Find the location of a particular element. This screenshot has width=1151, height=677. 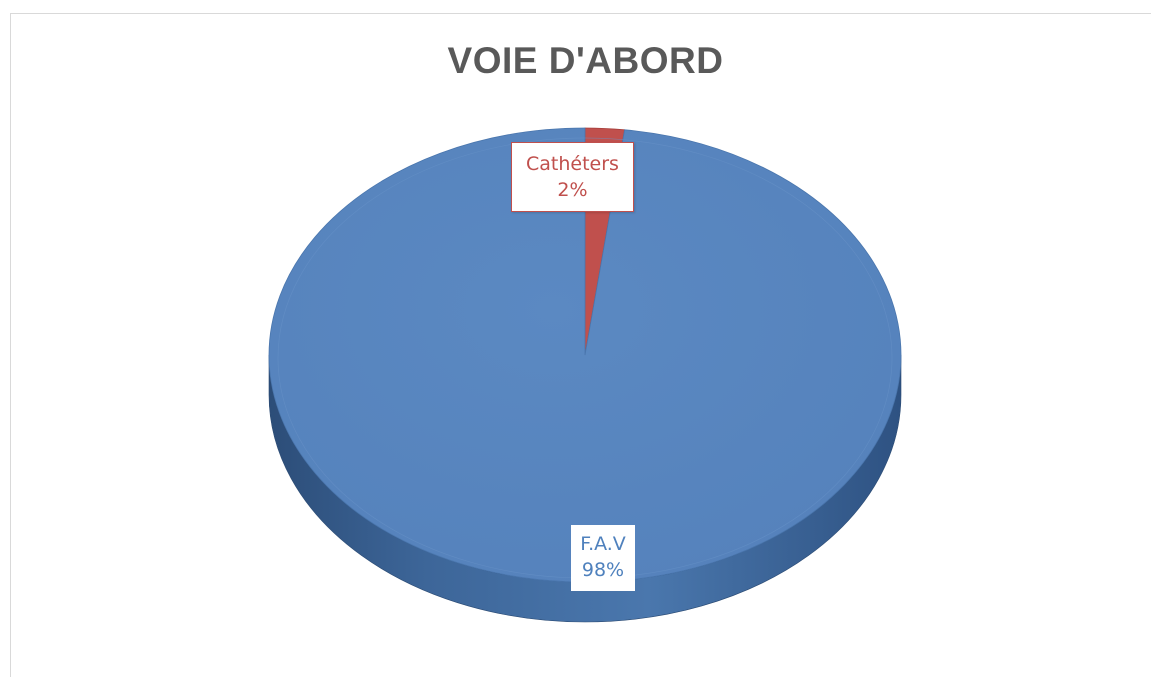

data-label-catheters-value: 2% is located at coordinates (572, 190).